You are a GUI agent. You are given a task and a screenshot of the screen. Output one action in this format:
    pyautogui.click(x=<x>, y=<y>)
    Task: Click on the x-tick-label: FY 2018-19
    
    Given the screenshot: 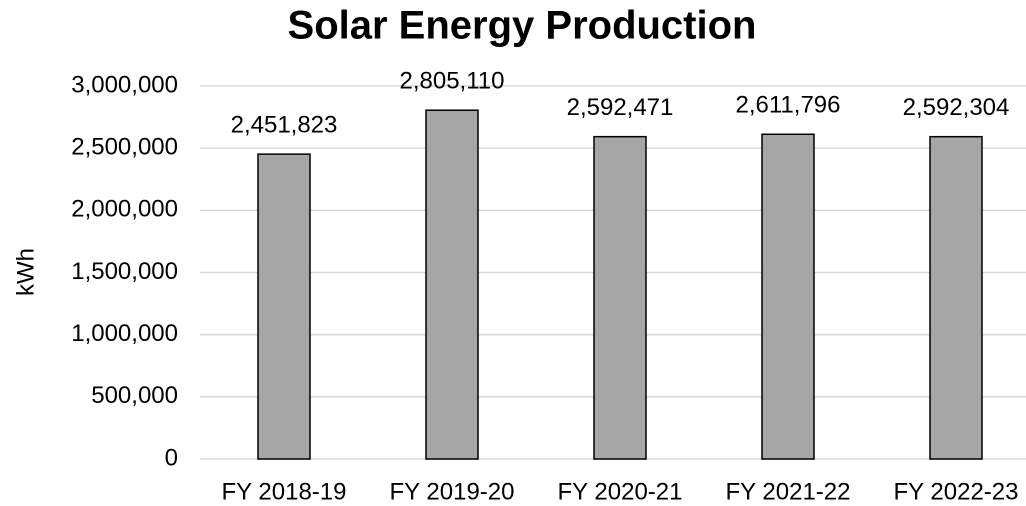 What is the action you would take?
    pyautogui.click(x=284, y=491)
    